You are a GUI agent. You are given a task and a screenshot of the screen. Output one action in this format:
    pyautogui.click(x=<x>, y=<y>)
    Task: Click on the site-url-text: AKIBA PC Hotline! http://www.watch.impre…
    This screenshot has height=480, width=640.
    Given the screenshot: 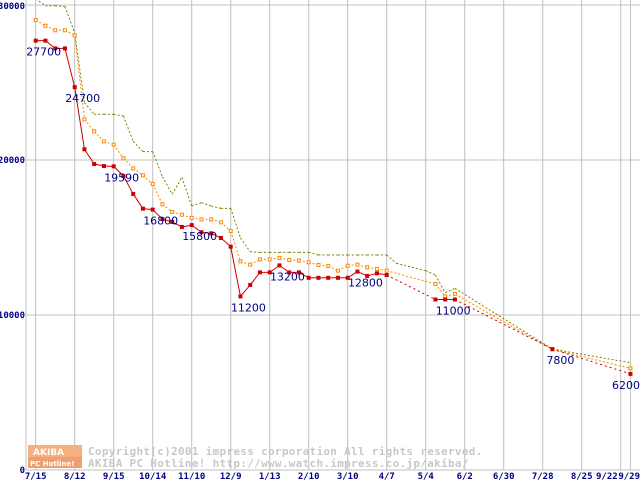 What is the action you would take?
    pyautogui.click(x=278, y=463)
    